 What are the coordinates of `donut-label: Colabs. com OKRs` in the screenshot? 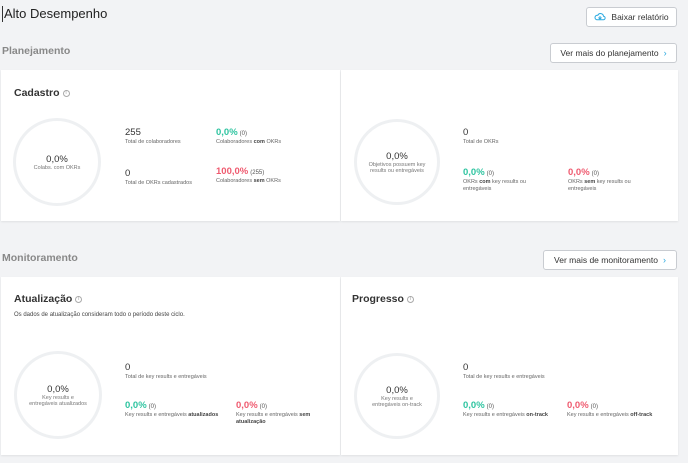 It's located at (57, 167).